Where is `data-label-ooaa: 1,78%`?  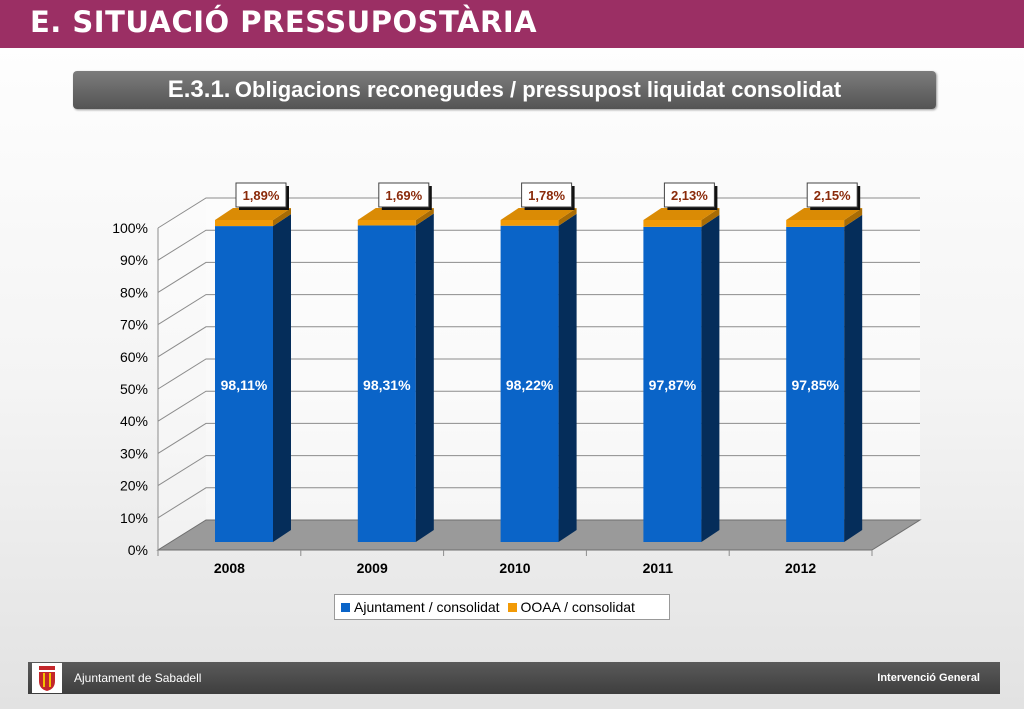 data-label-ooaa: 1,78% is located at coordinates (546, 195).